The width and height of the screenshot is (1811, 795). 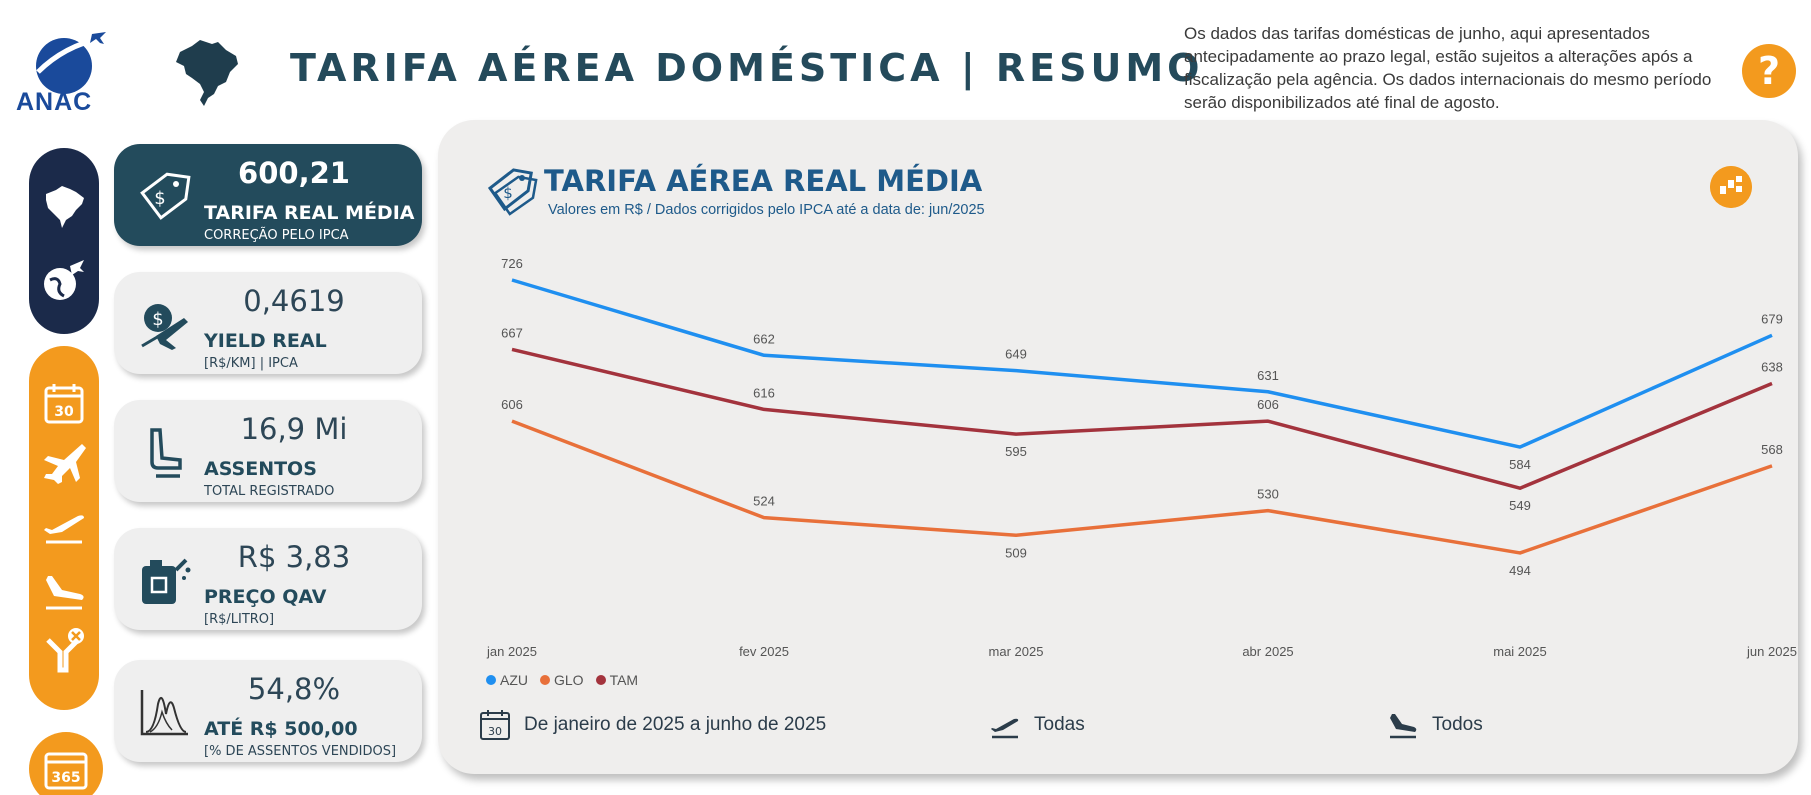 What do you see at coordinates (1016, 651) in the screenshot?
I see `x-tick-label: mar 2025` at bounding box center [1016, 651].